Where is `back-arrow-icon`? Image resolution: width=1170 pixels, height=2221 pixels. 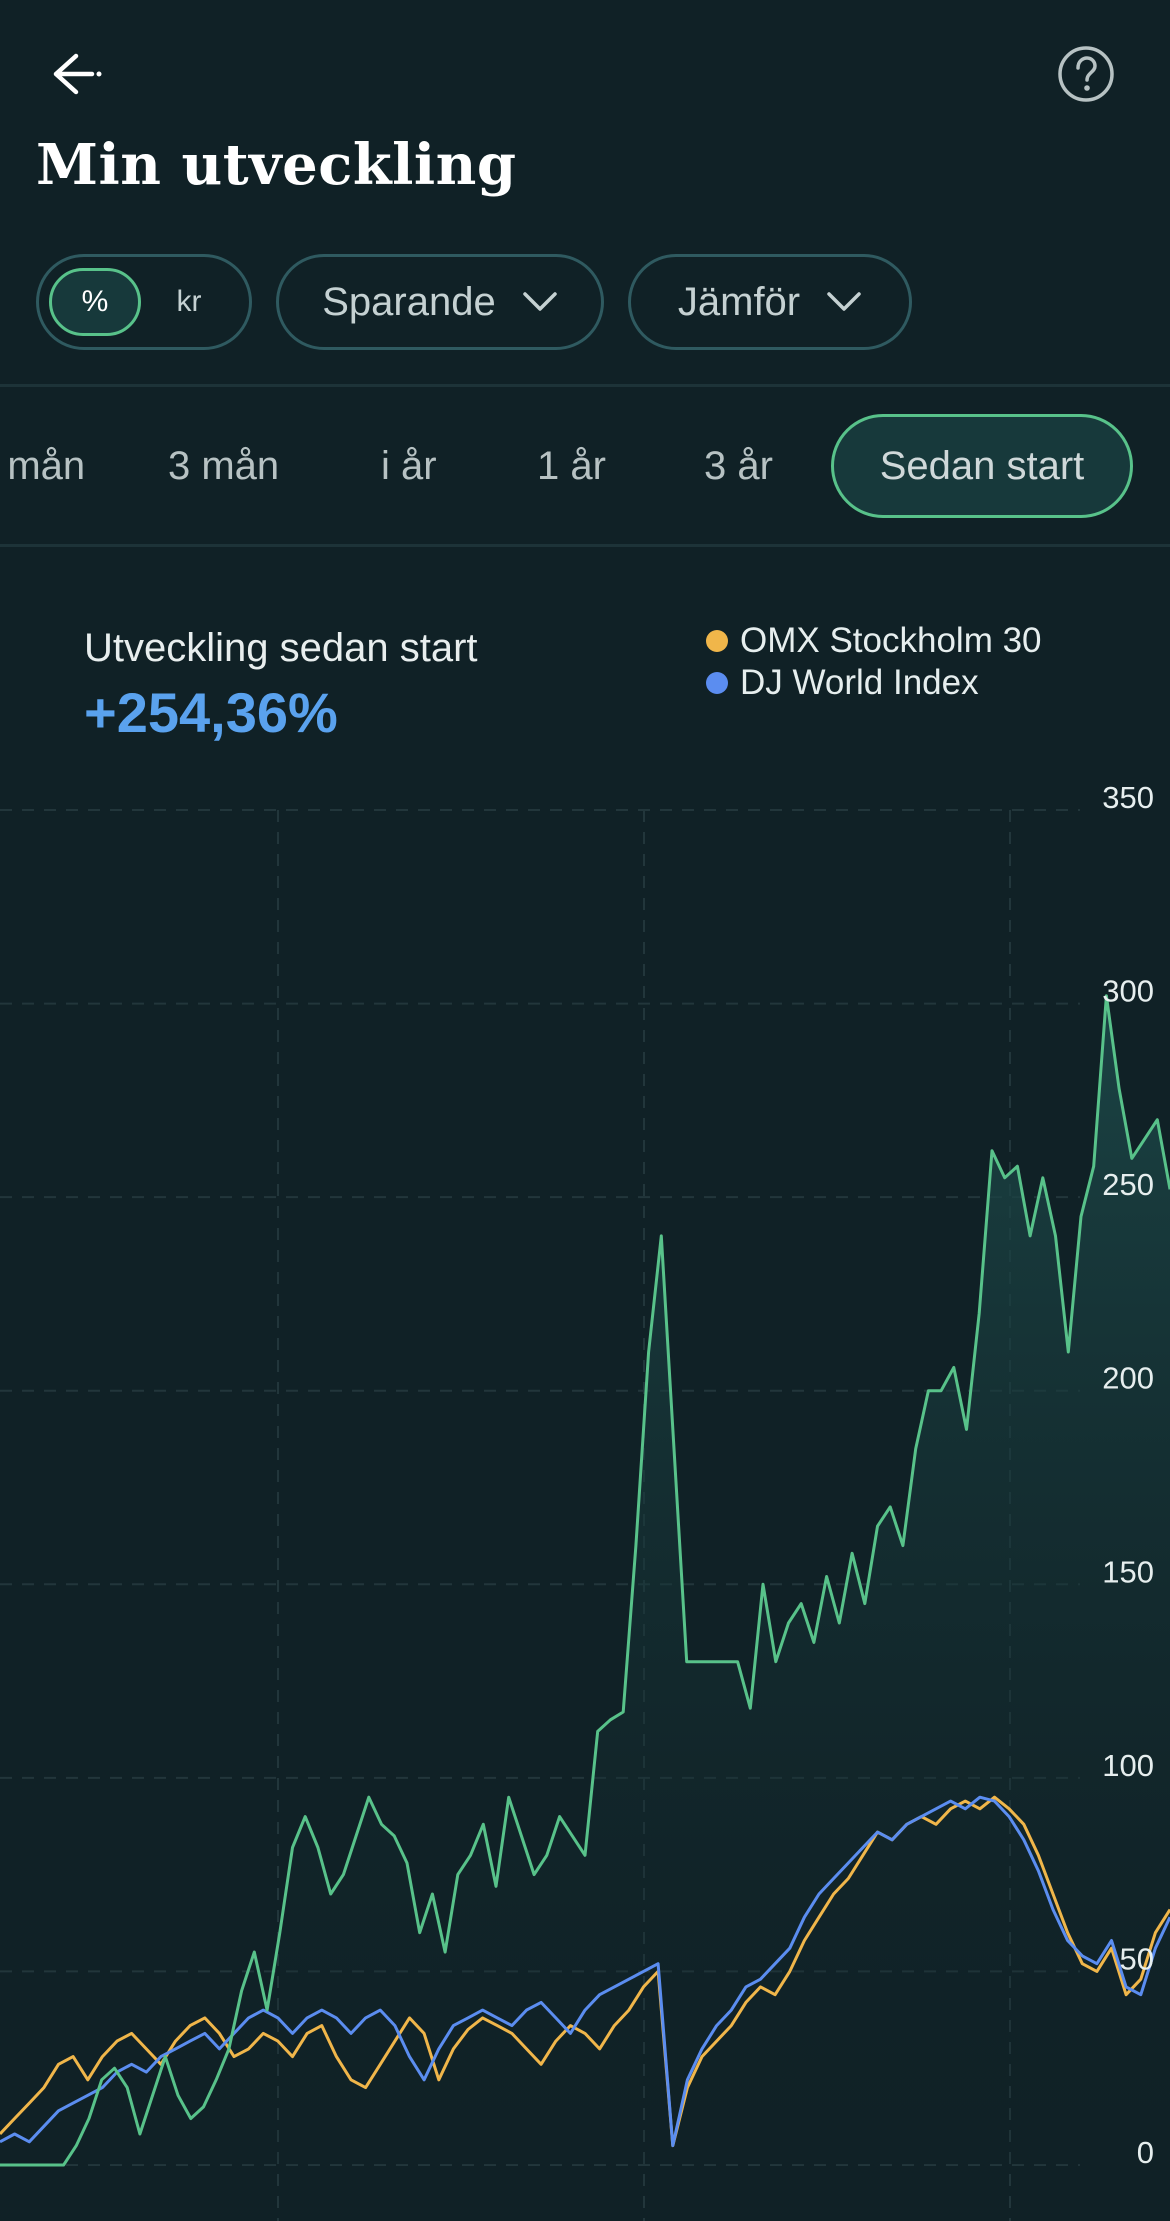
back-arrow-icon is located at coordinates (74, 74).